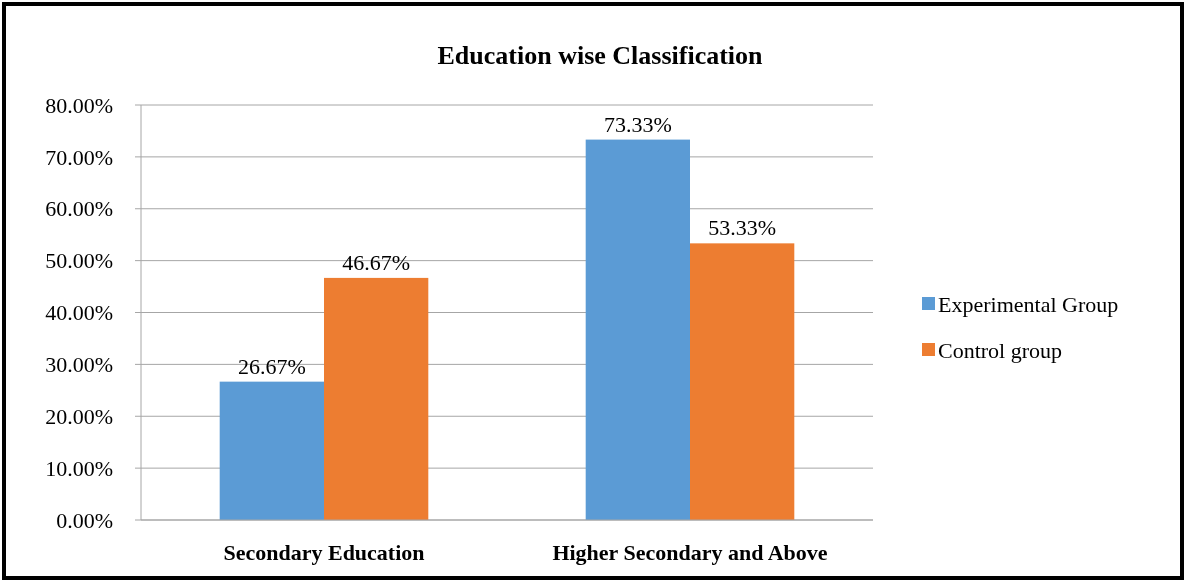  What do you see at coordinates (1028, 304) in the screenshot?
I see `legend-label: Experimental Group` at bounding box center [1028, 304].